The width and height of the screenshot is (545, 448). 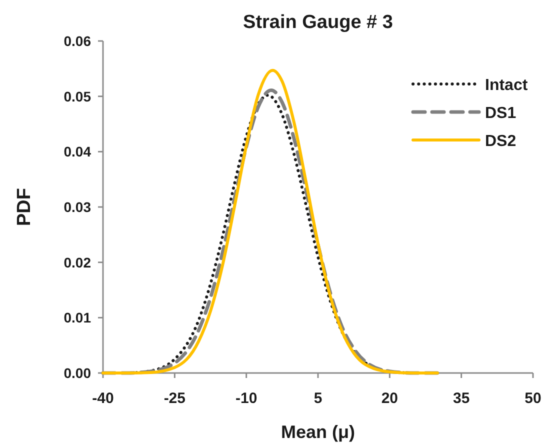 What do you see at coordinates (78, 96) in the screenshot?
I see `y-tick-label: 0.05` at bounding box center [78, 96].